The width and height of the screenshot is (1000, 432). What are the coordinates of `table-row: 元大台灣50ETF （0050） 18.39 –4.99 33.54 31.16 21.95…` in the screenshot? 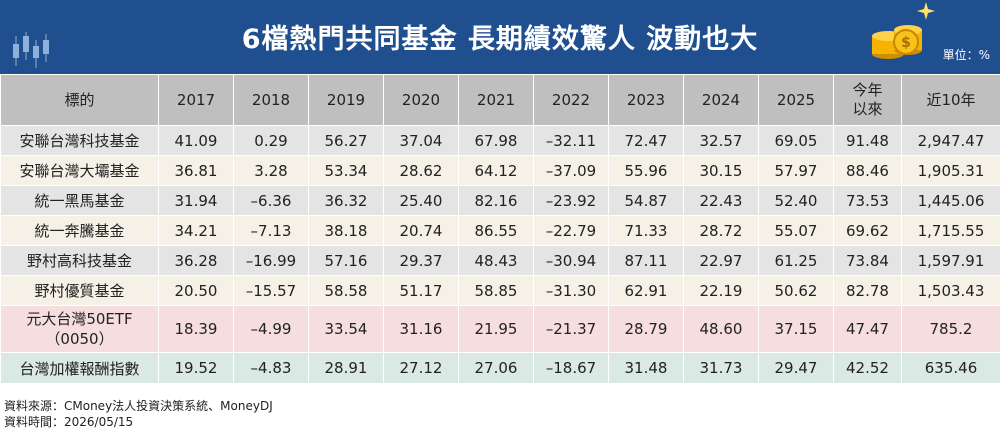 It's located at (500, 329).